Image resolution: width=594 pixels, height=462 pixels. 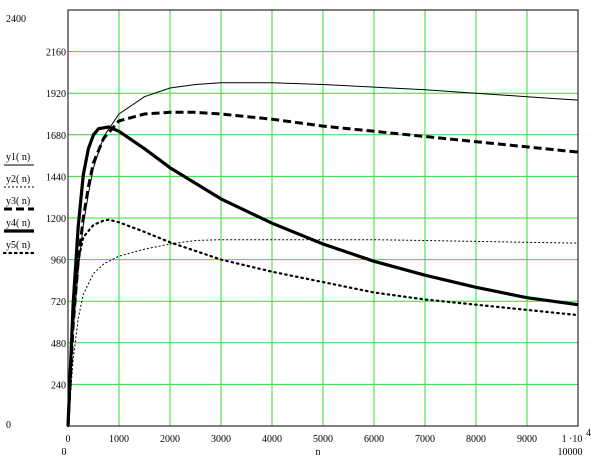 I want to click on x-tick-label: 7000, so click(x=425, y=439).